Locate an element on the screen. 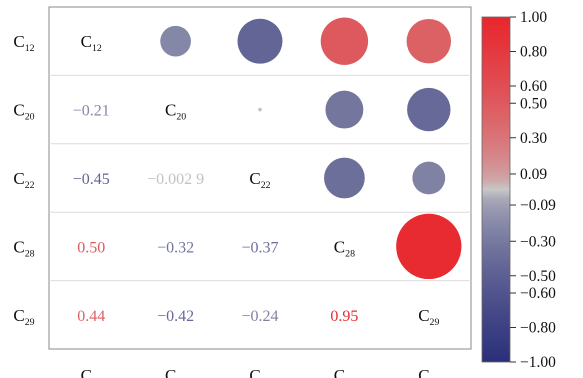 The width and height of the screenshot is (583, 378). correlation-circle-r2c3 is located at coordinates (344, 178).